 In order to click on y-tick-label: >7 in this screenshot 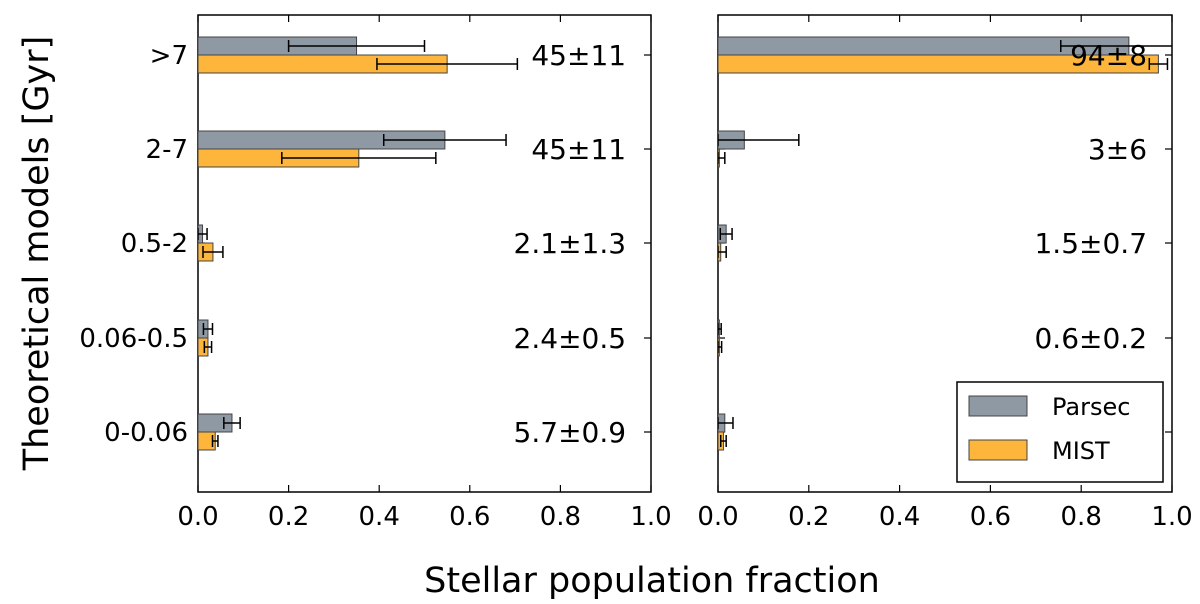, I will do `click(169, 56)`.